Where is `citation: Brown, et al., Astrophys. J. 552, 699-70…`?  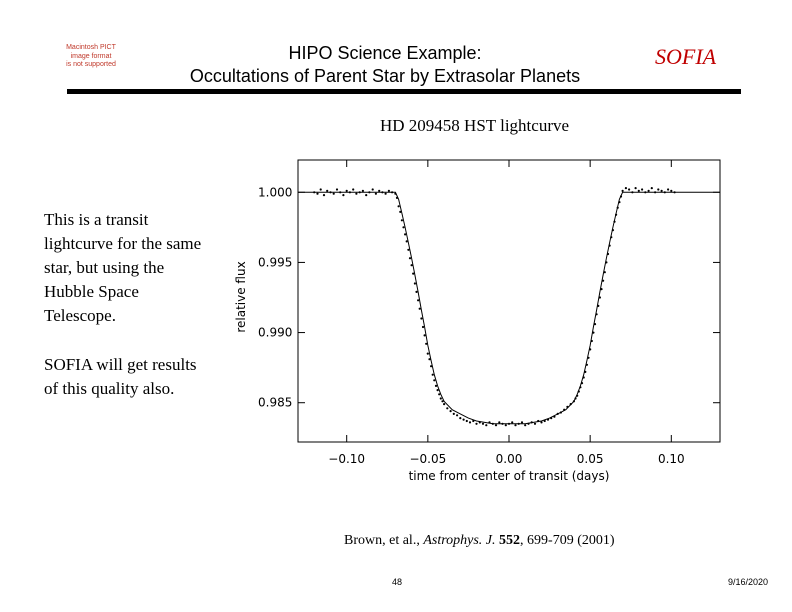 citation: Brown, et al., Astrophys. J. 552, 699-70… is located at coordinates (479, 541).